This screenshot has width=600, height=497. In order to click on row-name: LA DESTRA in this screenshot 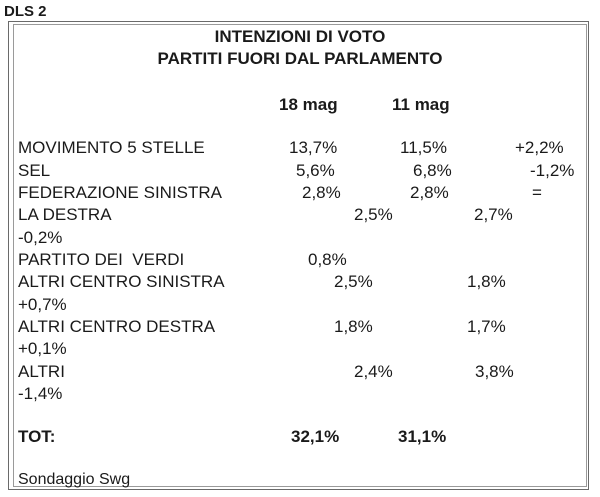, I will do `click(65, 214)`.